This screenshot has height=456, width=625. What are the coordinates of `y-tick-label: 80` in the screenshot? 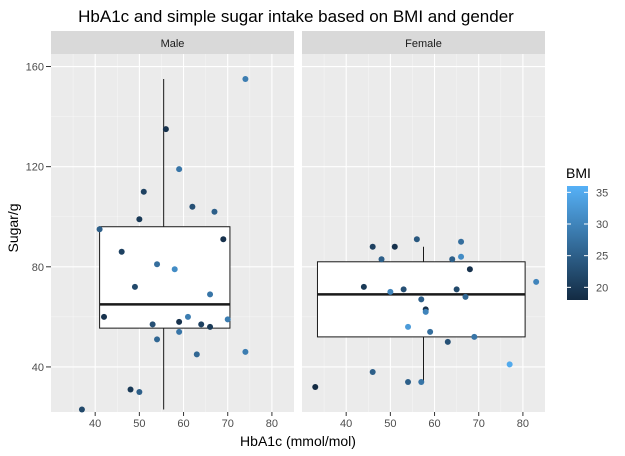 It's located at (38, 268).